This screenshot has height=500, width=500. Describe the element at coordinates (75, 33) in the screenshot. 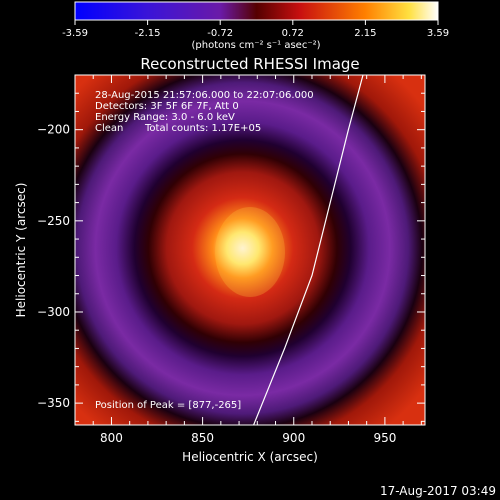

I see `colorbar-tick-label: -3.59` at that location.